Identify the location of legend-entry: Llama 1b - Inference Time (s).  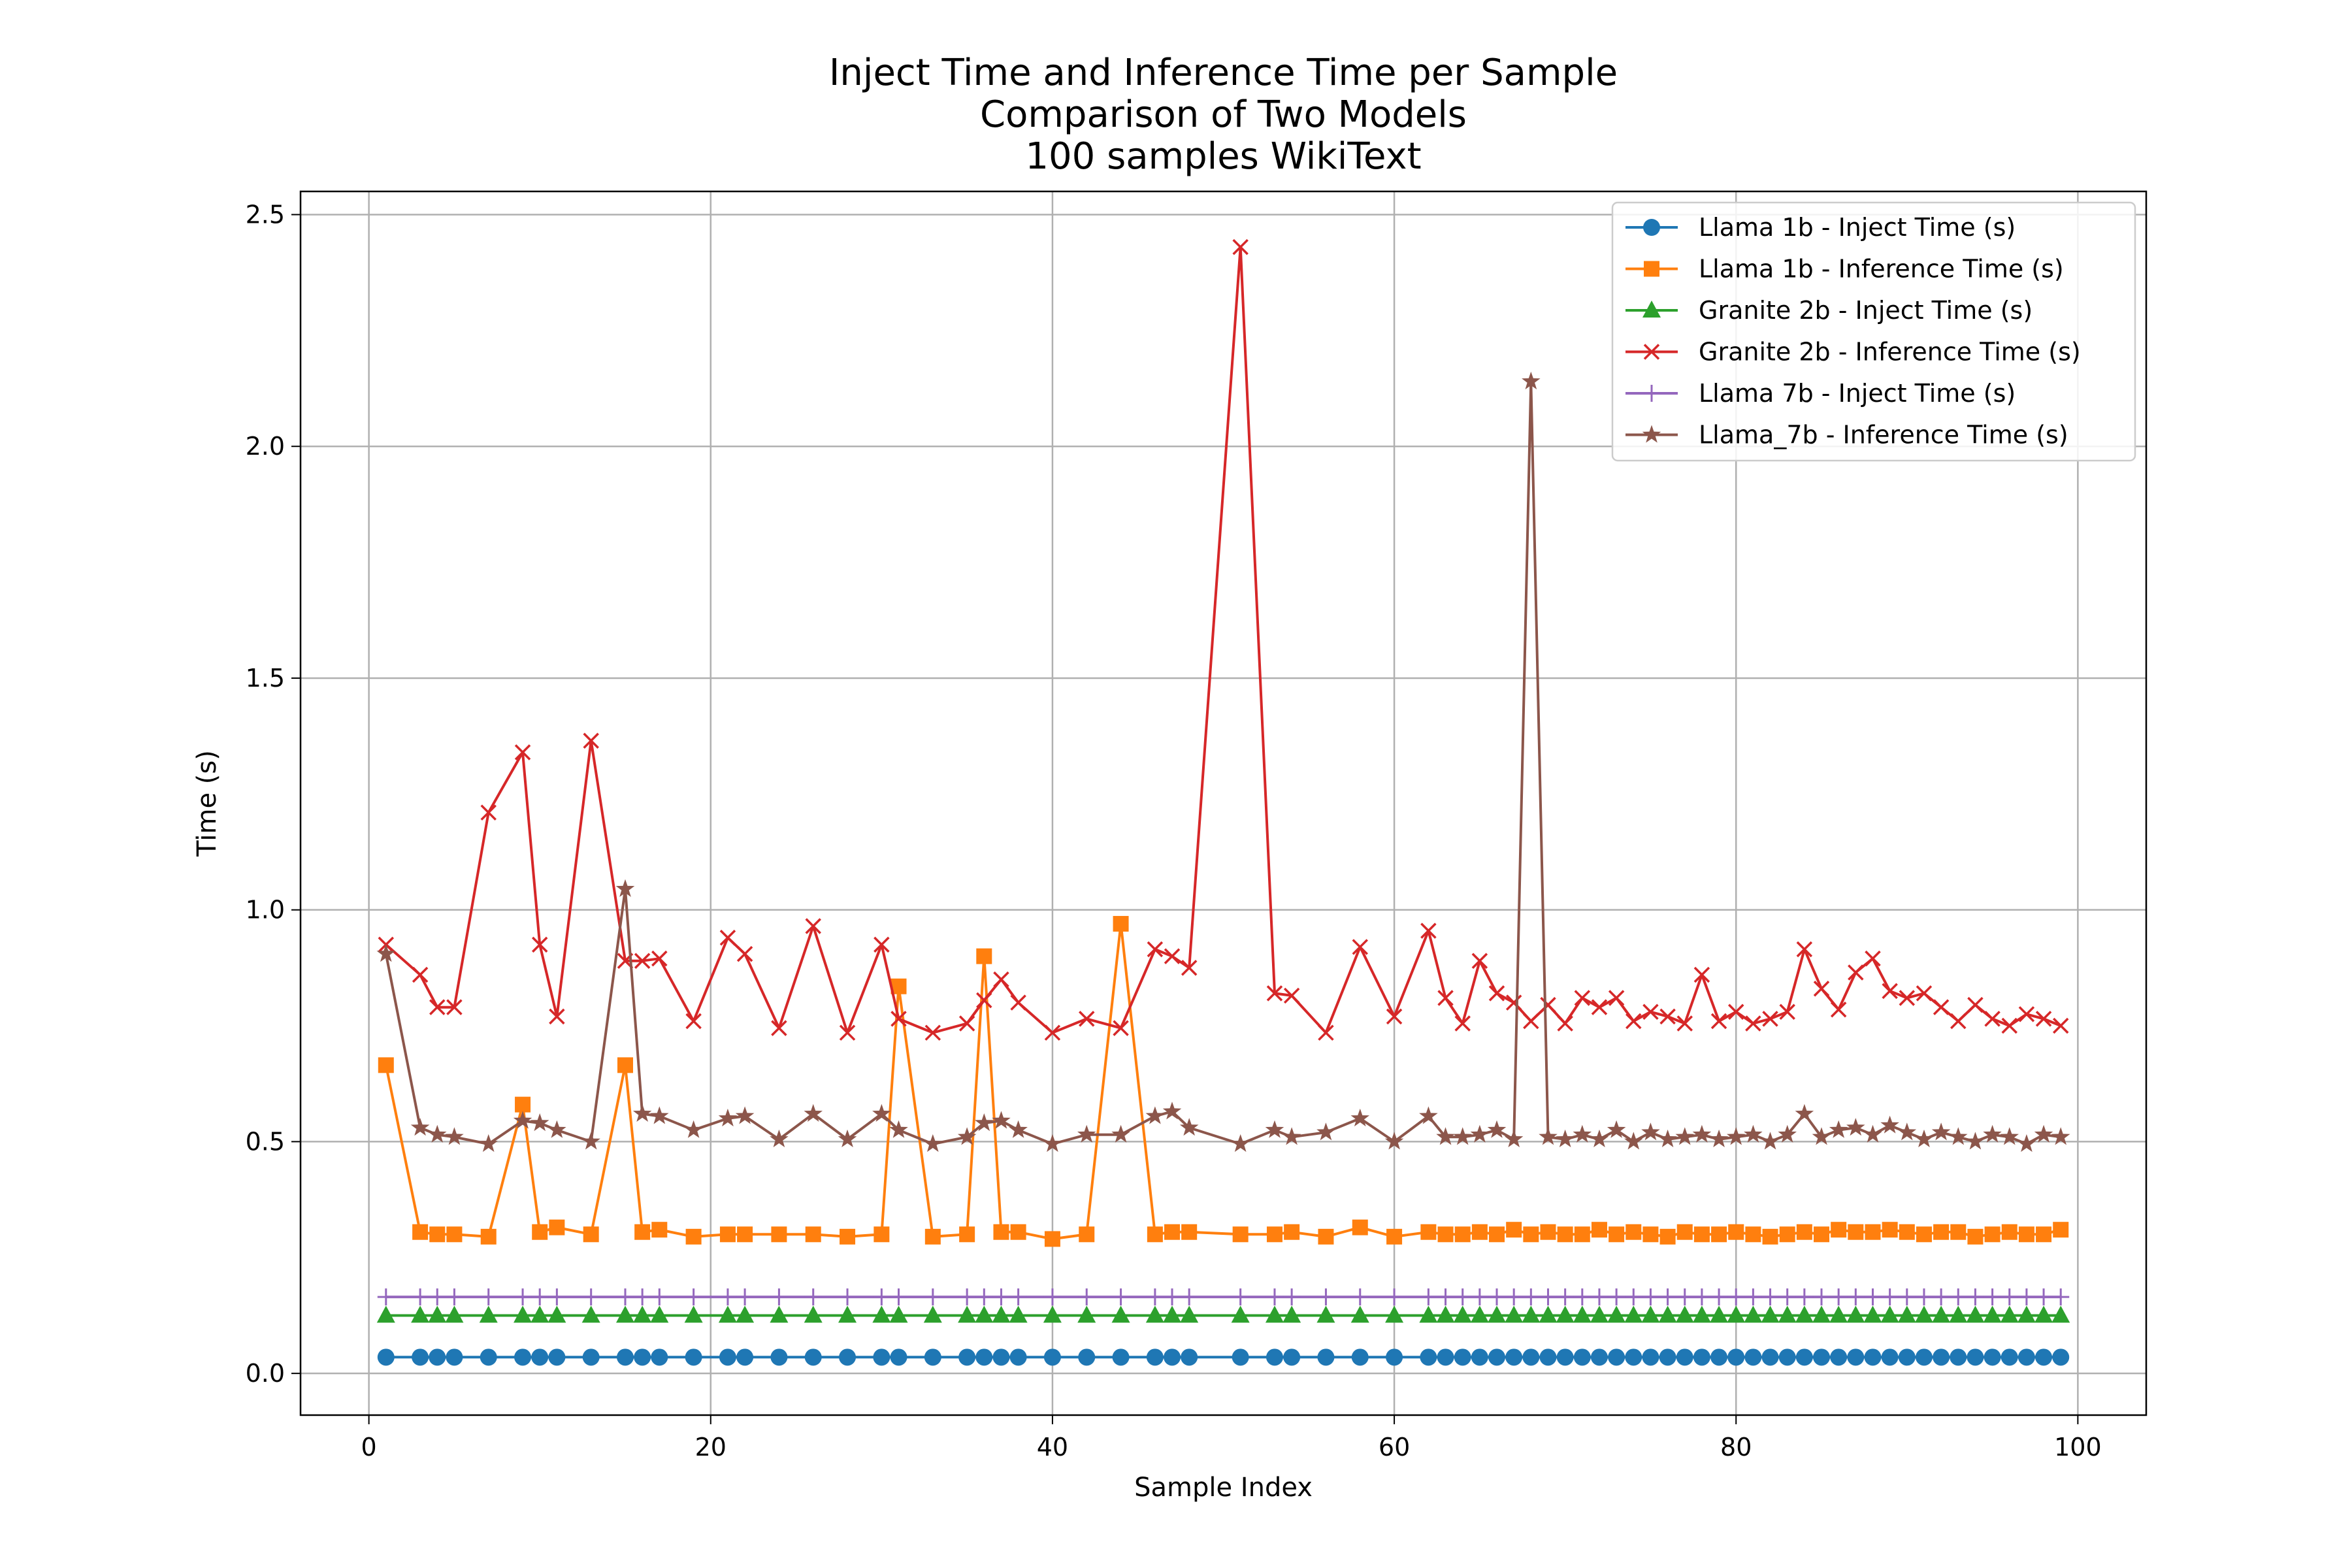
(1844, 269).